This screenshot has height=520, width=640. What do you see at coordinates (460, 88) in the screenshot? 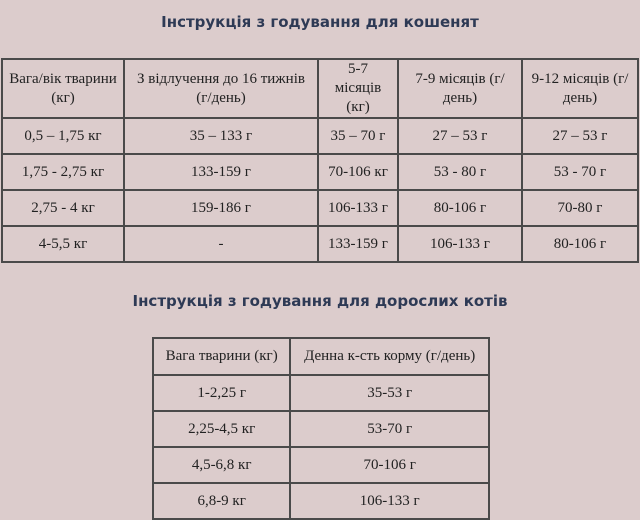
I see `header-cell: 7-9 місяців (г/день)` at bounding box center [460, 88].